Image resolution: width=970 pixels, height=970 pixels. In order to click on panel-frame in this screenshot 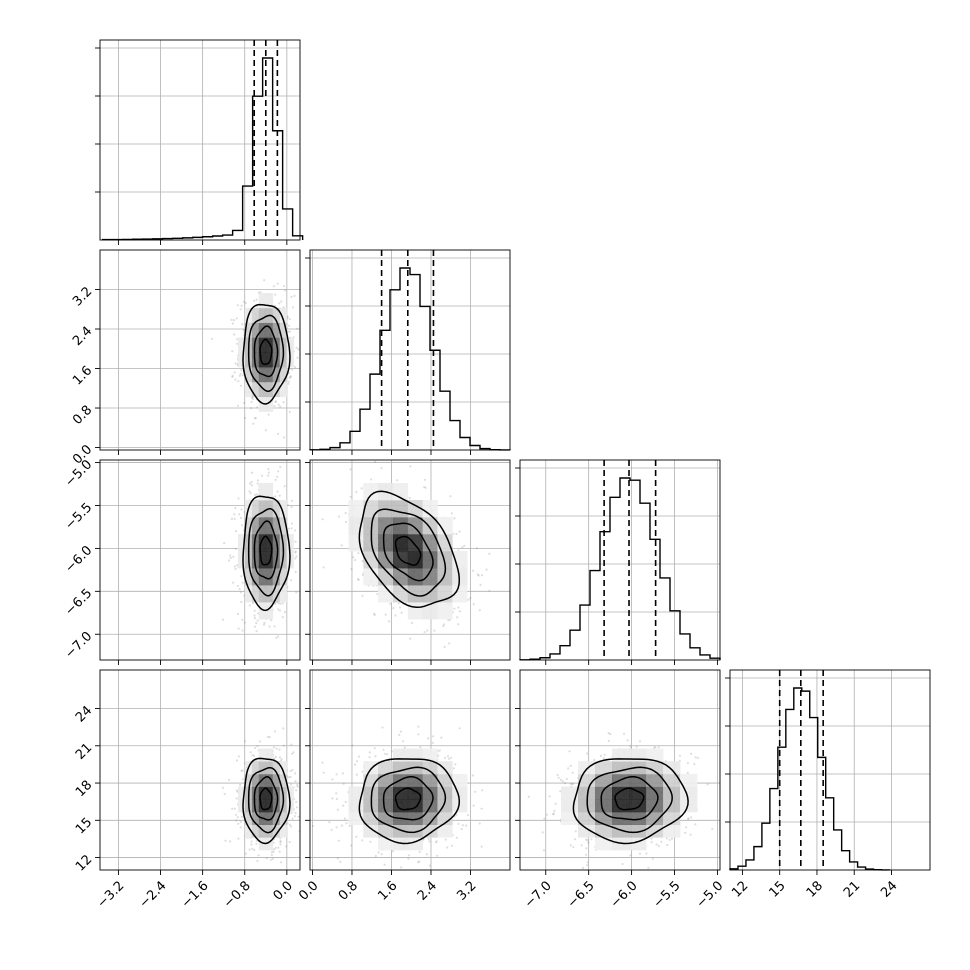, I will do `click(410, 350)`.